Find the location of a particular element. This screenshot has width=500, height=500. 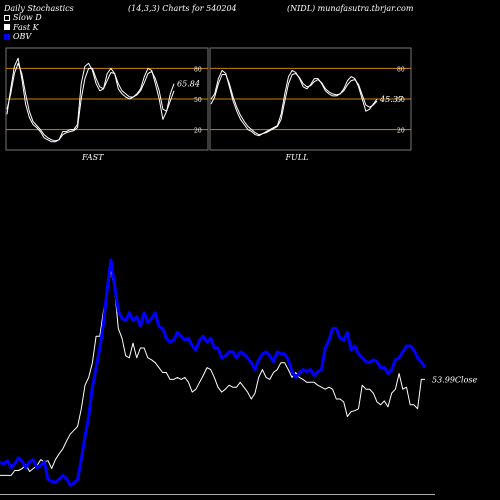

blue-square-icon is located at coordinates (7, 36).